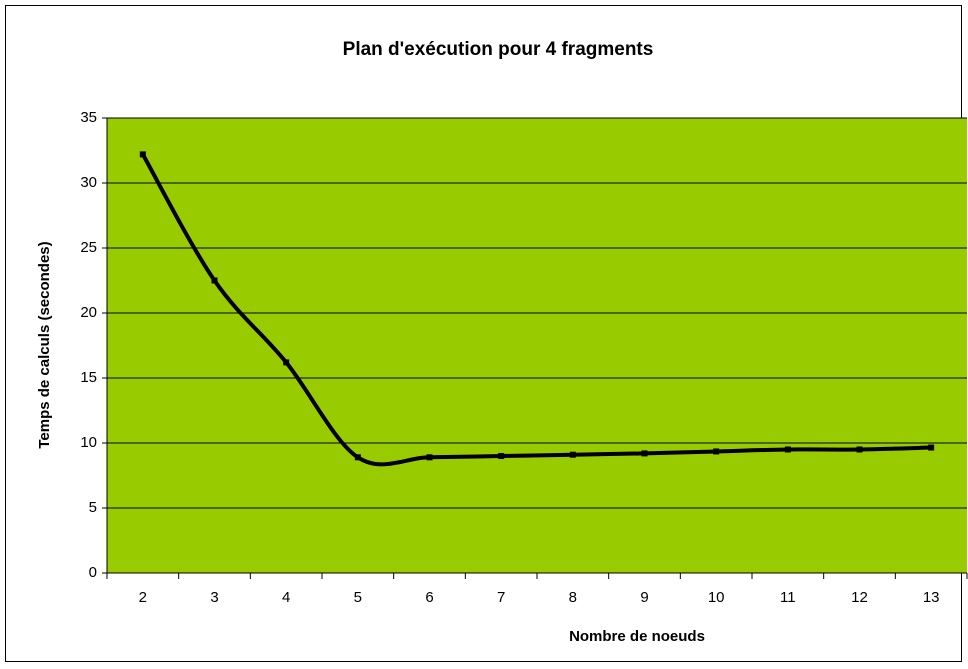 The image size is (968, 669). Describe the element at coordinates (93, 572) in the screenshot. I see `y-tick-label: 0` at that location.